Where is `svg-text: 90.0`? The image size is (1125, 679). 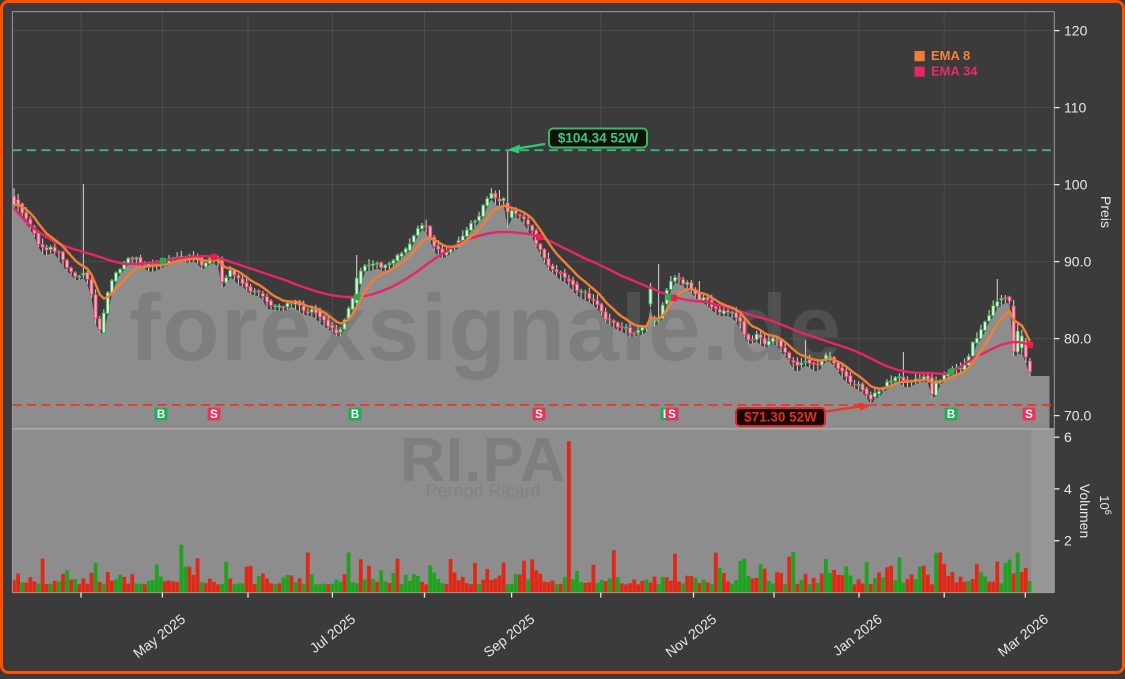
svg-text: 90.0 is located at coordinates (1077, 262).